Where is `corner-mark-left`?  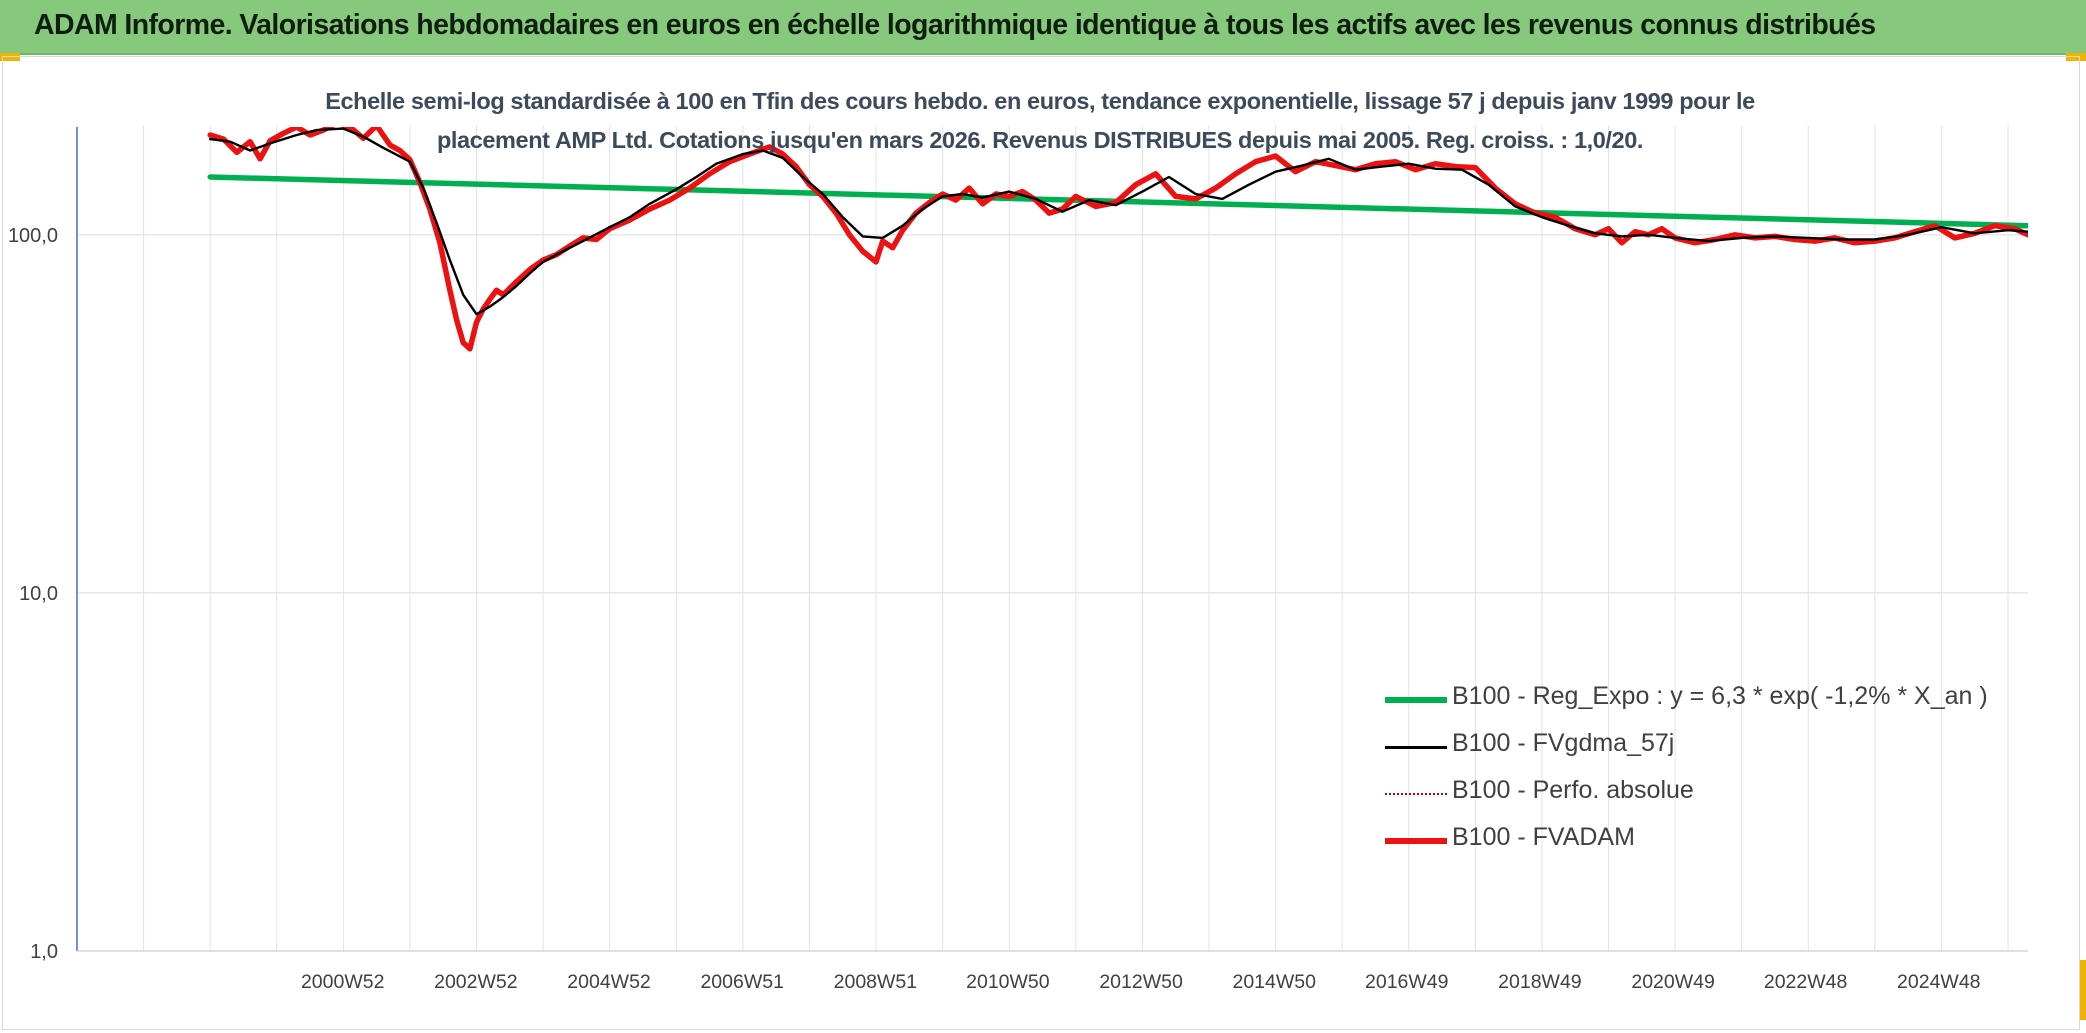 corner-mark-left is located at coordinates (10, 57).